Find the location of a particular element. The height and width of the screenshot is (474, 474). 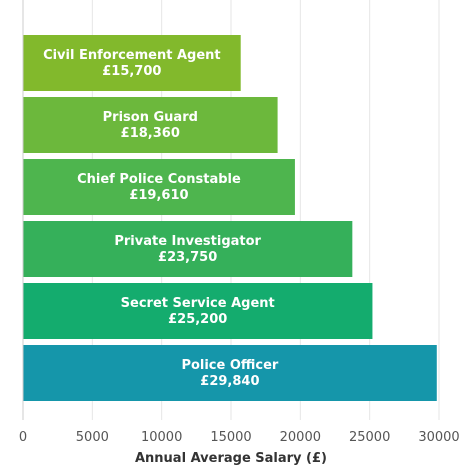

x-tick-label: 10000 is located at coordinates (161, 437).